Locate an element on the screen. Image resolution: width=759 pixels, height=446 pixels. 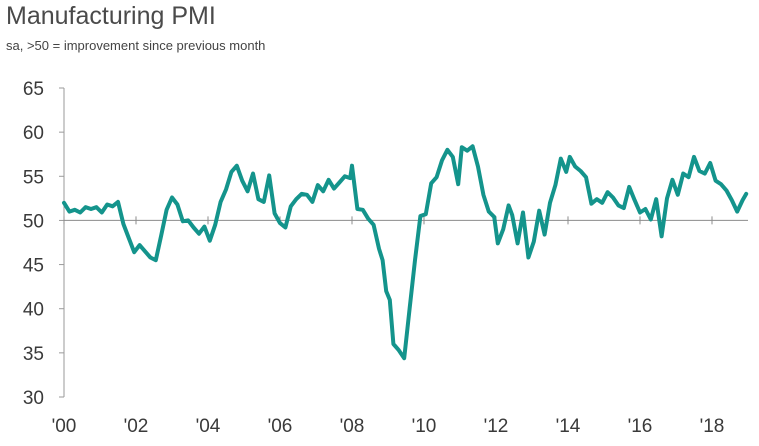
chart-title: Manufacturing PMI is located at coordinates (111, 16).